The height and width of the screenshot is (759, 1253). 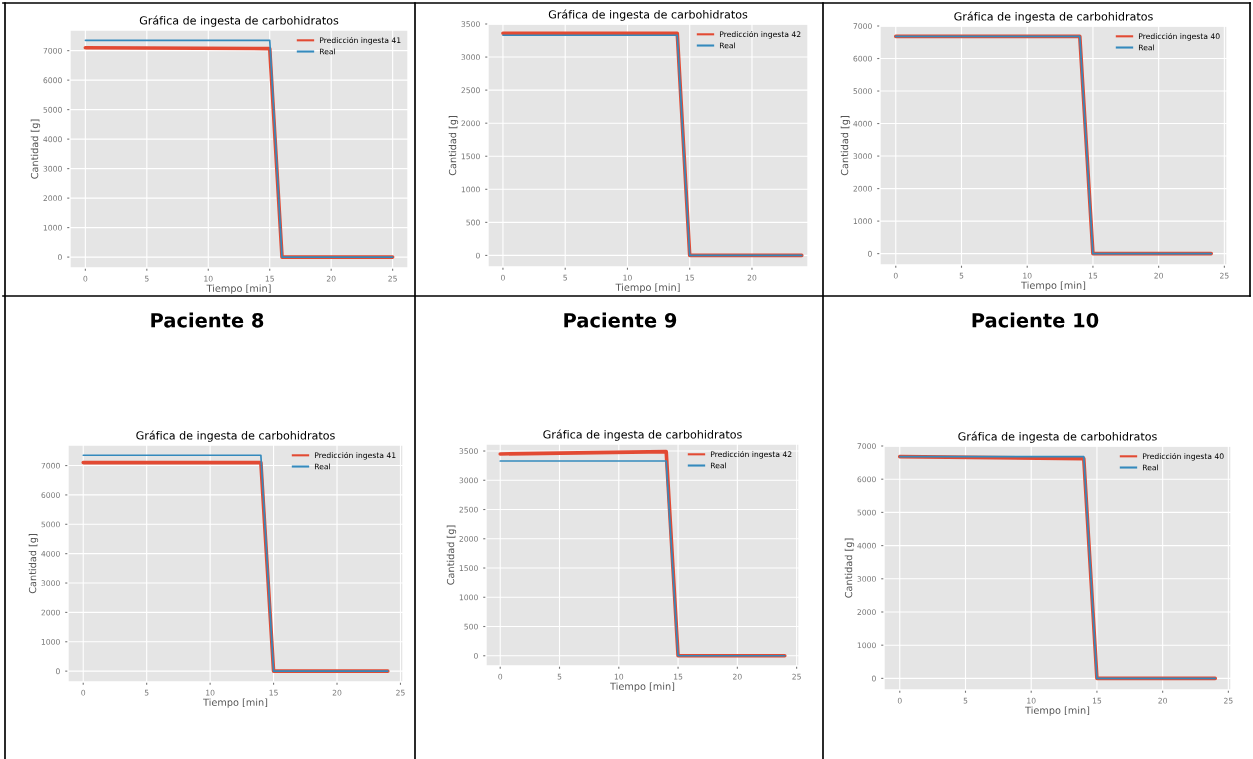 I want to click on chart-subtitle: Paciente 9, so click(x=620, y=320).